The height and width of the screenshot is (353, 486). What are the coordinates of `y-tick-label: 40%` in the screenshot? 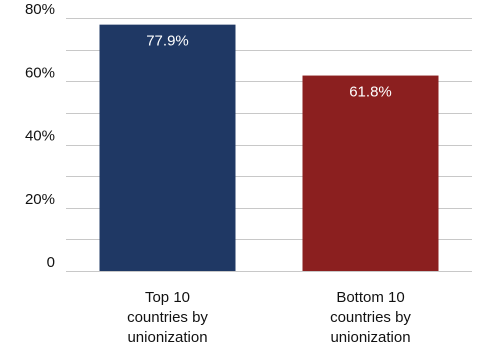 It's located at (40, 136).